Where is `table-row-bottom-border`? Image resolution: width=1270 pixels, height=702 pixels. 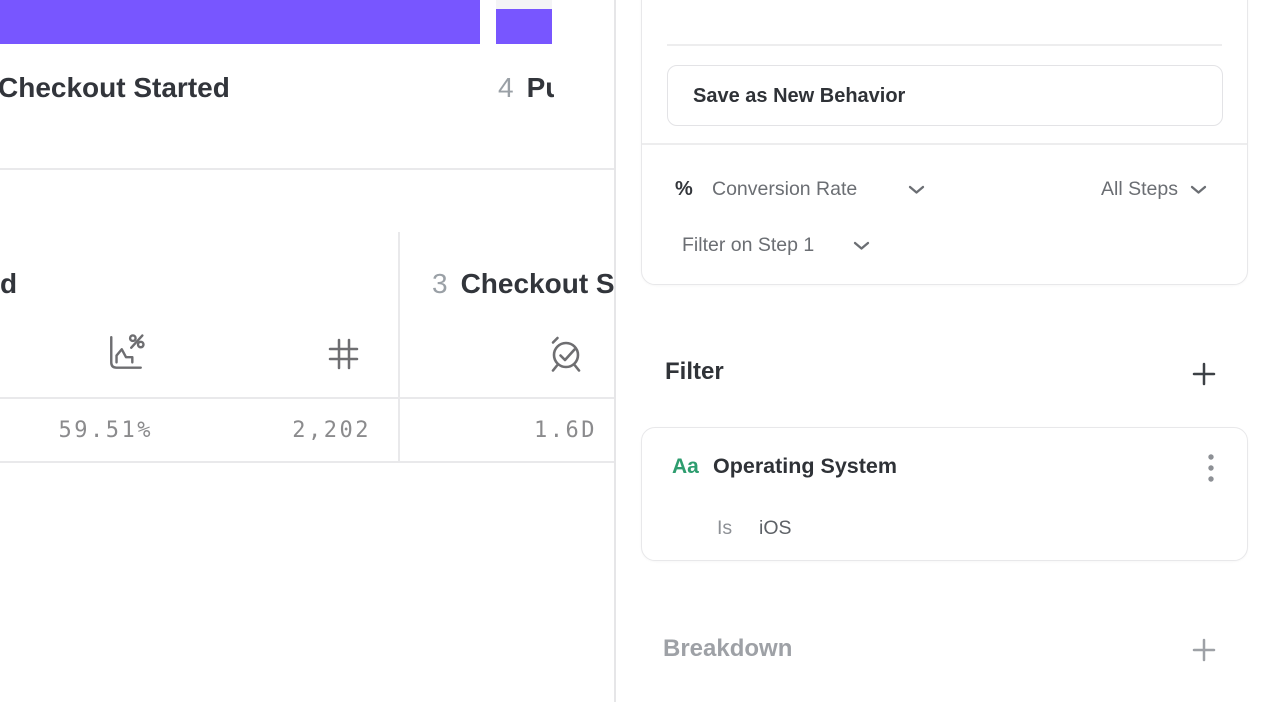 table-row-bottom-border is located at coordinates (307, 462).